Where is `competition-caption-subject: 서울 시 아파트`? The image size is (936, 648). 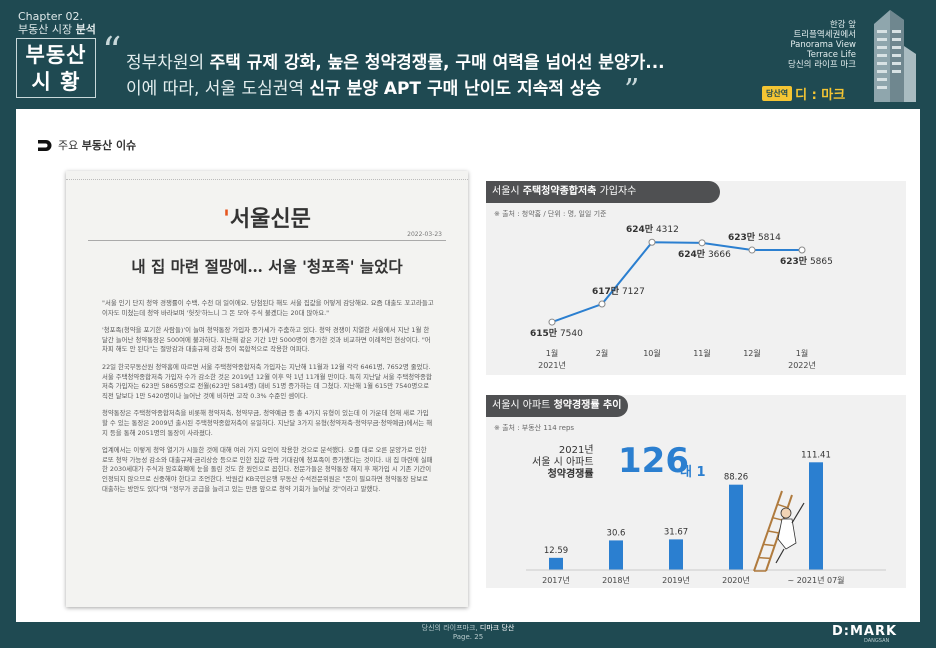
competition-caption-subject: 서울 시 아파트 is located at coordinates (563, 462).